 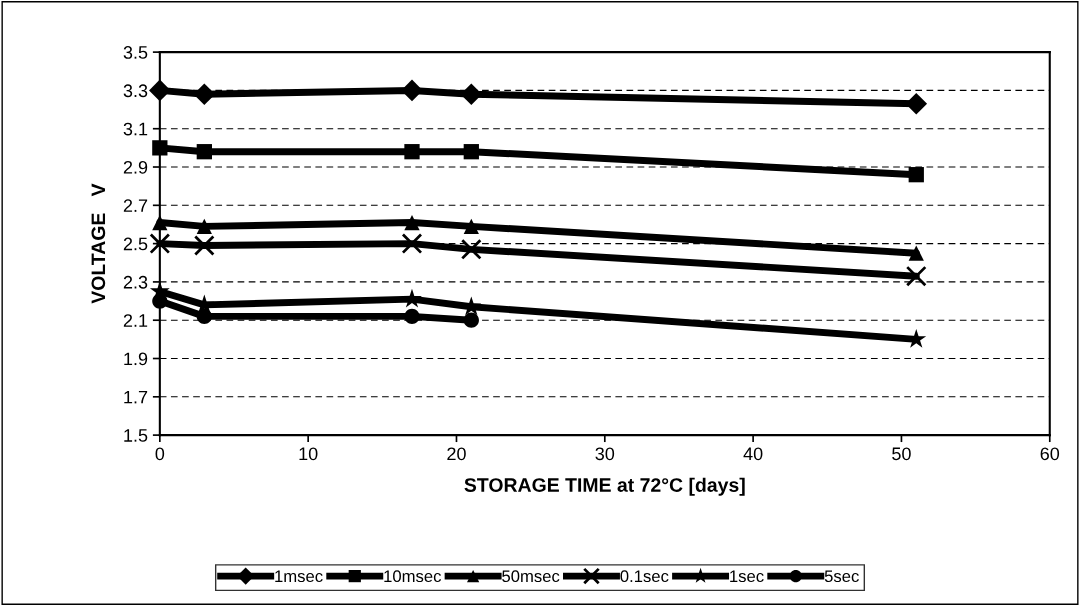 I want to click on legend-label: 10msec, so click(x=413, y=576).